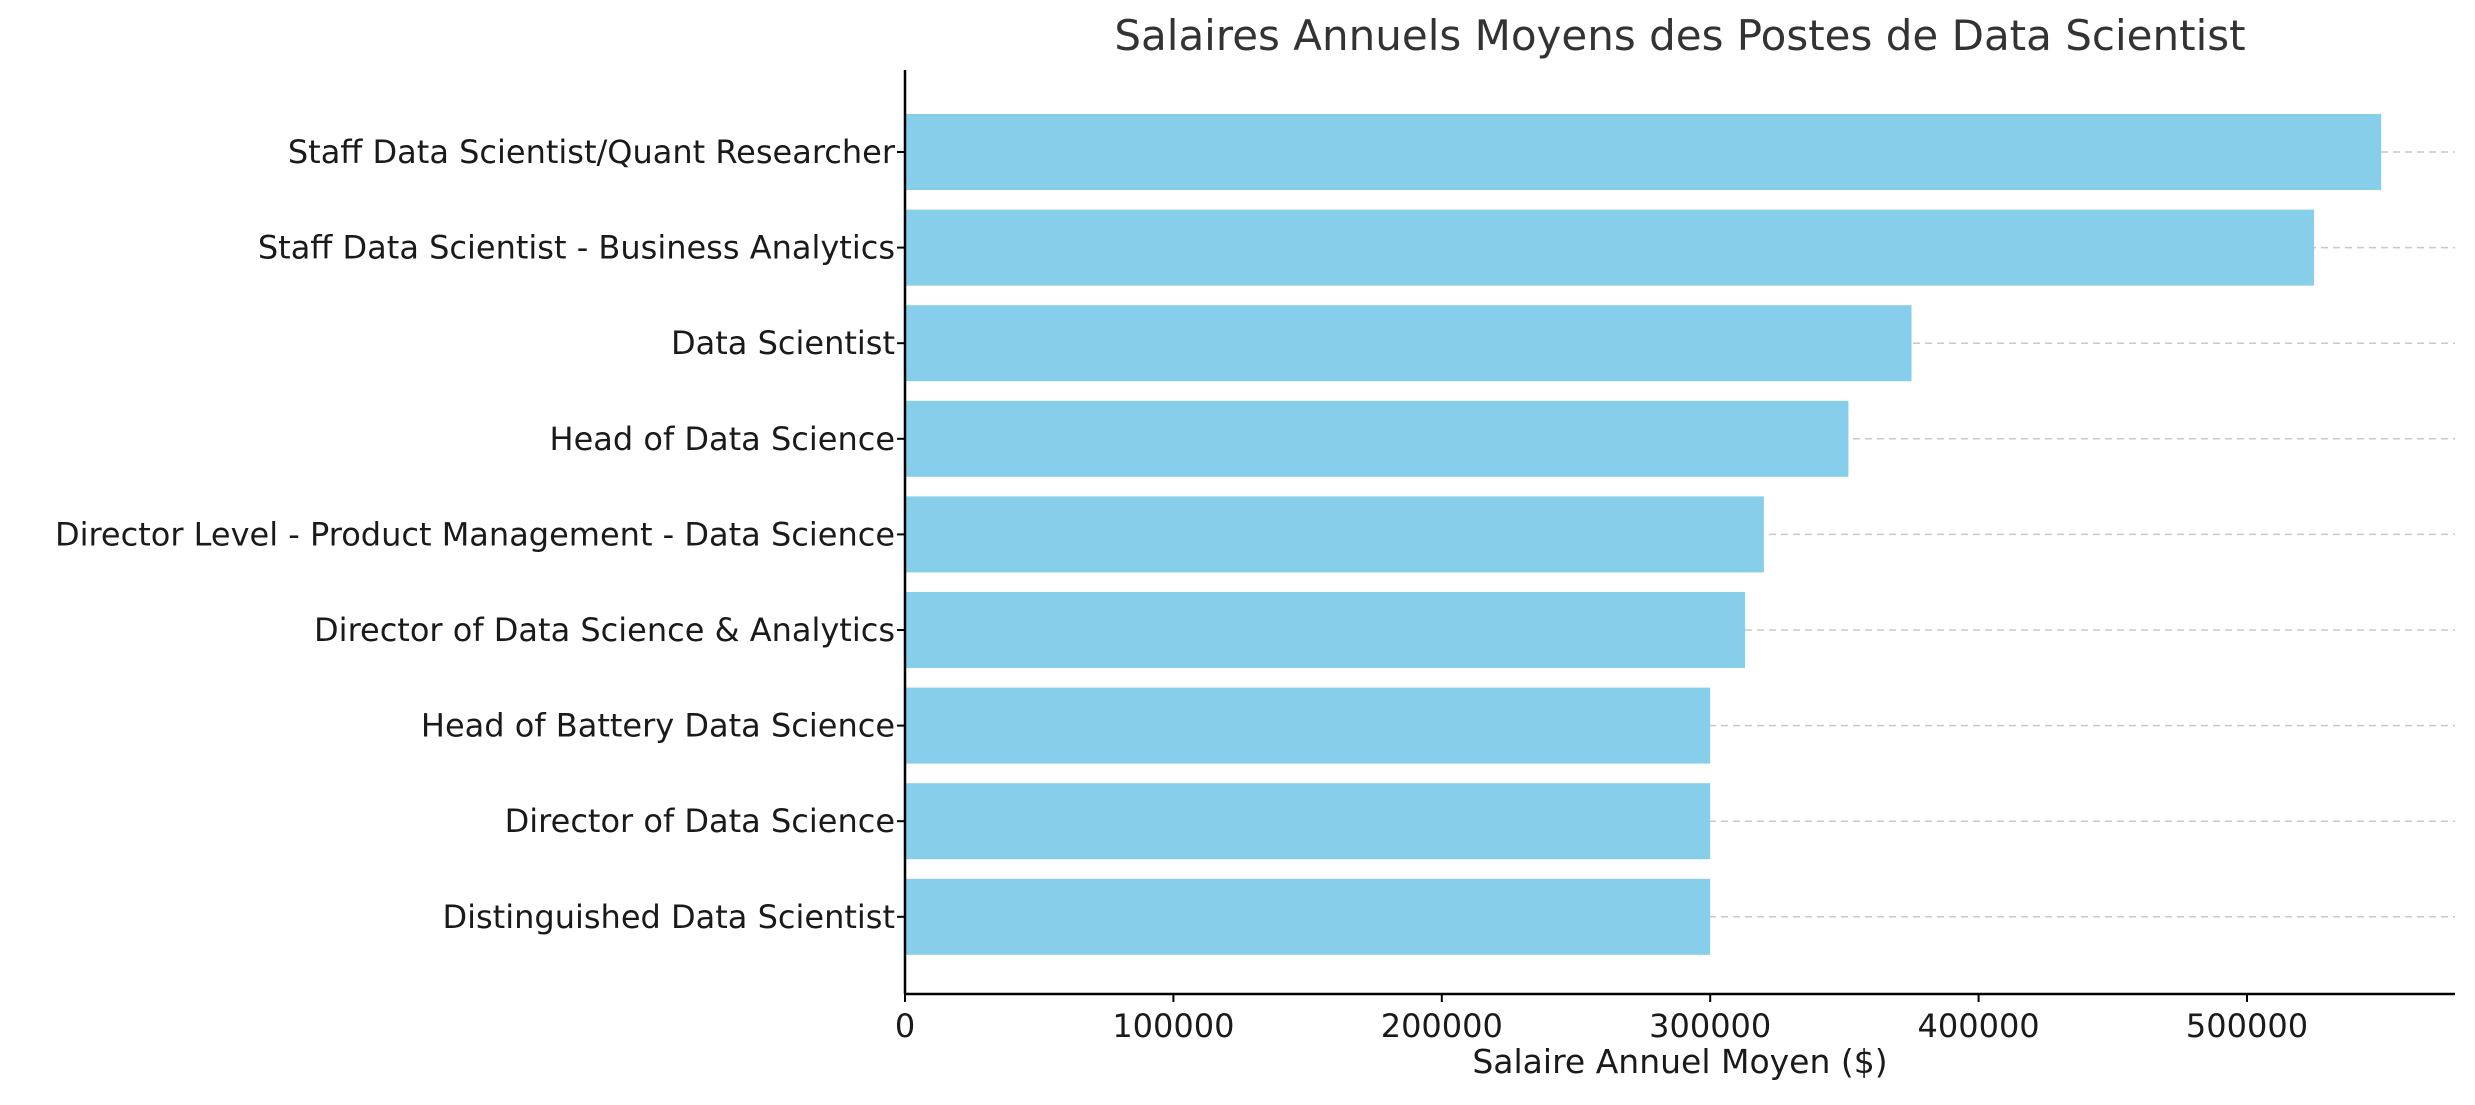 This screenshot has width=2475, height=1105. Describe the element at coordinates (592, 152) in the screenshot. I see `y-tick-label: Staff Data Scientist/Quant Researcher` at that location.